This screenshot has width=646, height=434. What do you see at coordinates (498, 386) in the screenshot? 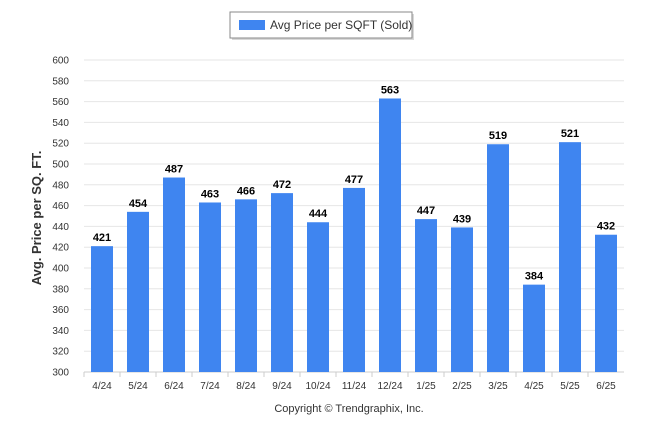
I see `x-tick-label: 3/25` at bounding box center [498, 386].